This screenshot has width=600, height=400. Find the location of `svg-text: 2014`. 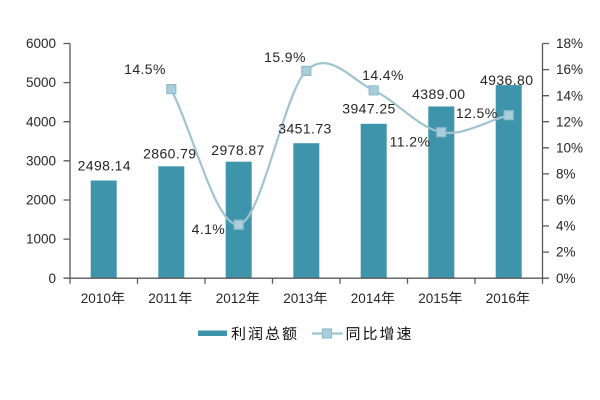

svg-text: 2014 is located at coordinates (366, 298).